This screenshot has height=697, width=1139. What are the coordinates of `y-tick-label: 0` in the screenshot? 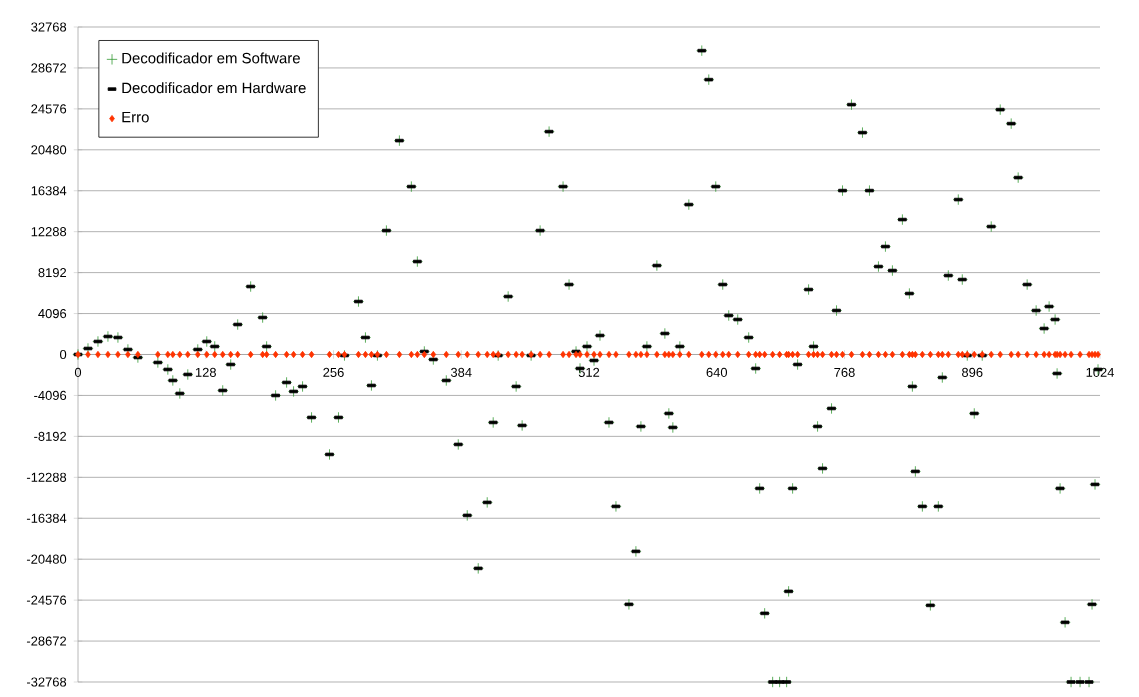 It's located at (63, 354).